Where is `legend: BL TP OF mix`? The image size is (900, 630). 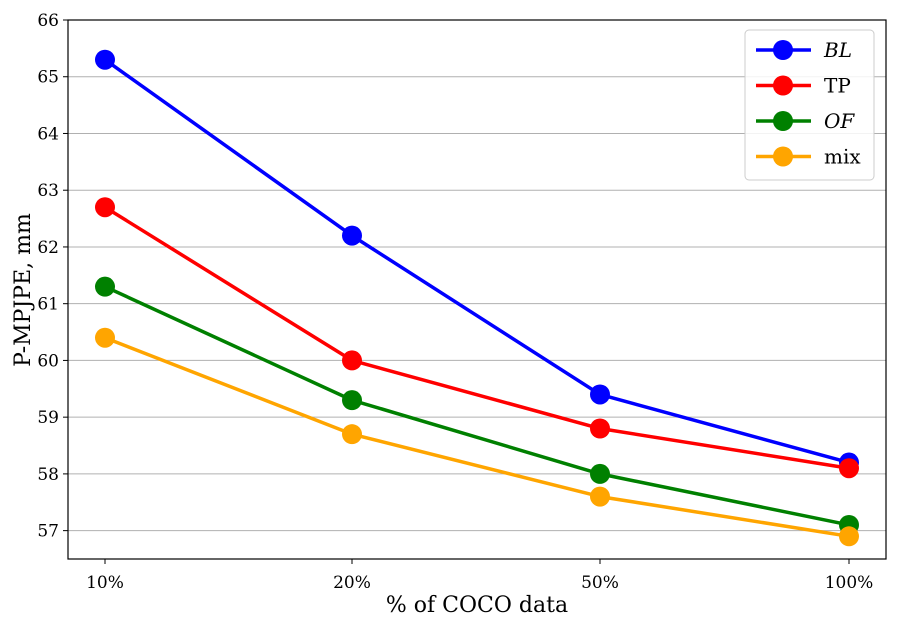 legend: BL TP OF mix is located at coordinates (809, 105).